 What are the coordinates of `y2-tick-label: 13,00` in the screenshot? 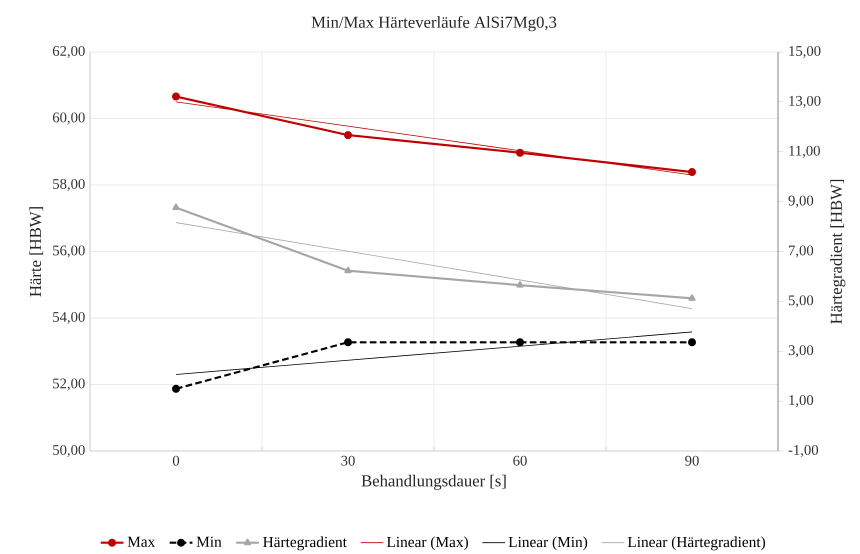 It's located at (804, 102).